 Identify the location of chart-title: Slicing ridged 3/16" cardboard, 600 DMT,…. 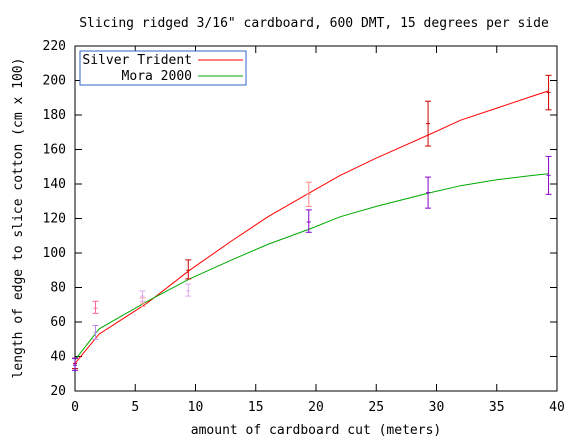
(314, 23).